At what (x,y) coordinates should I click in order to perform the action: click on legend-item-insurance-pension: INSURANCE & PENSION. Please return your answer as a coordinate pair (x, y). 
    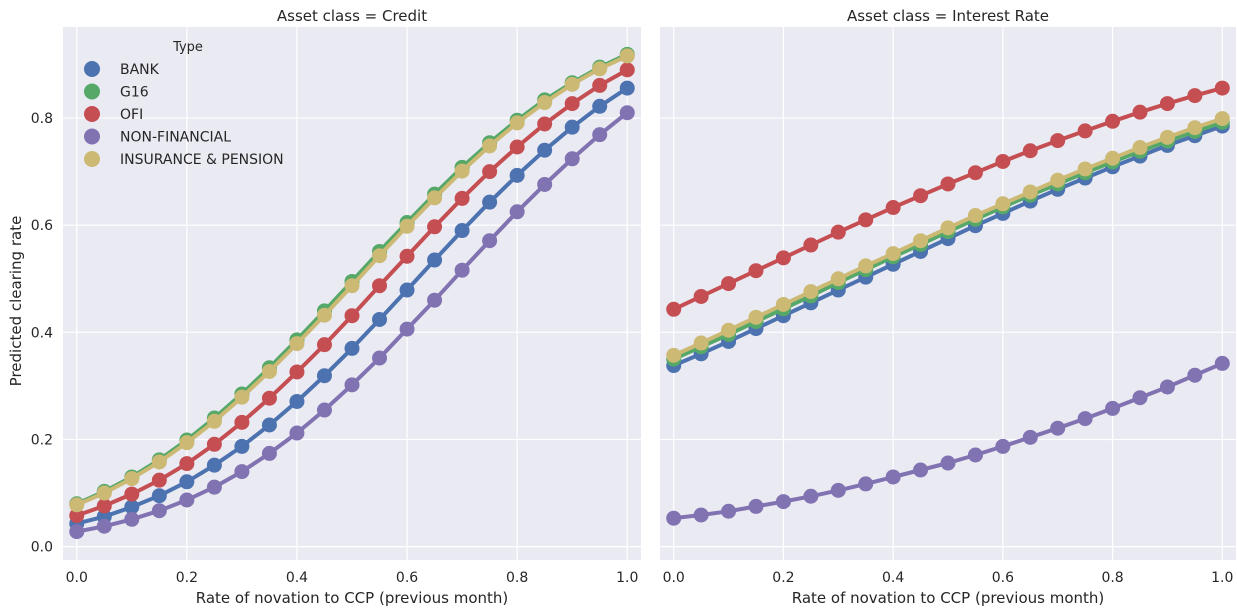
    Looking at the image, I should click on (184, 159).